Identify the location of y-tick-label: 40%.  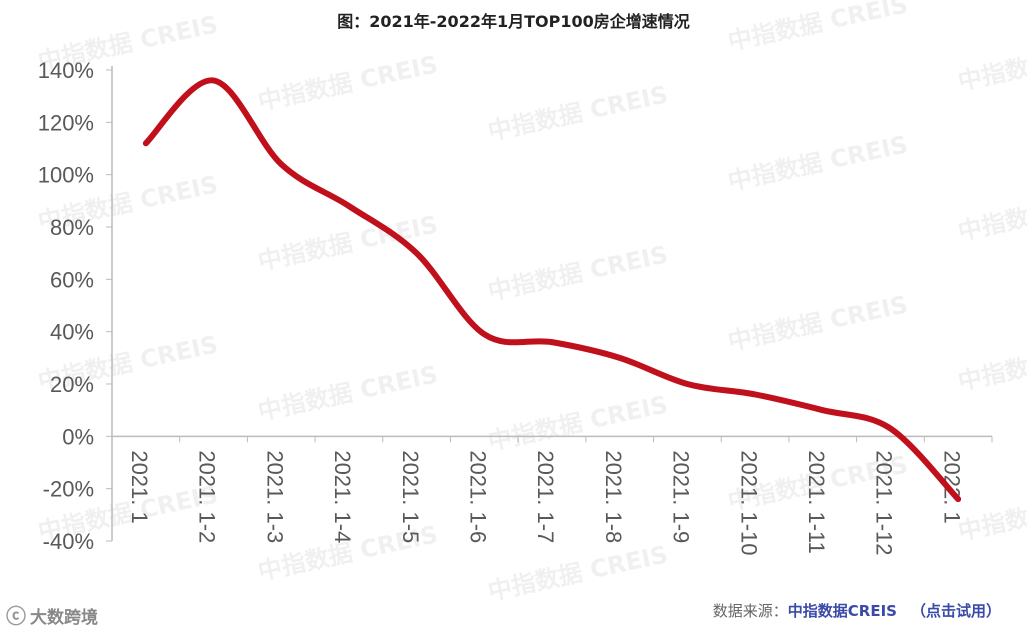
(72, 332).